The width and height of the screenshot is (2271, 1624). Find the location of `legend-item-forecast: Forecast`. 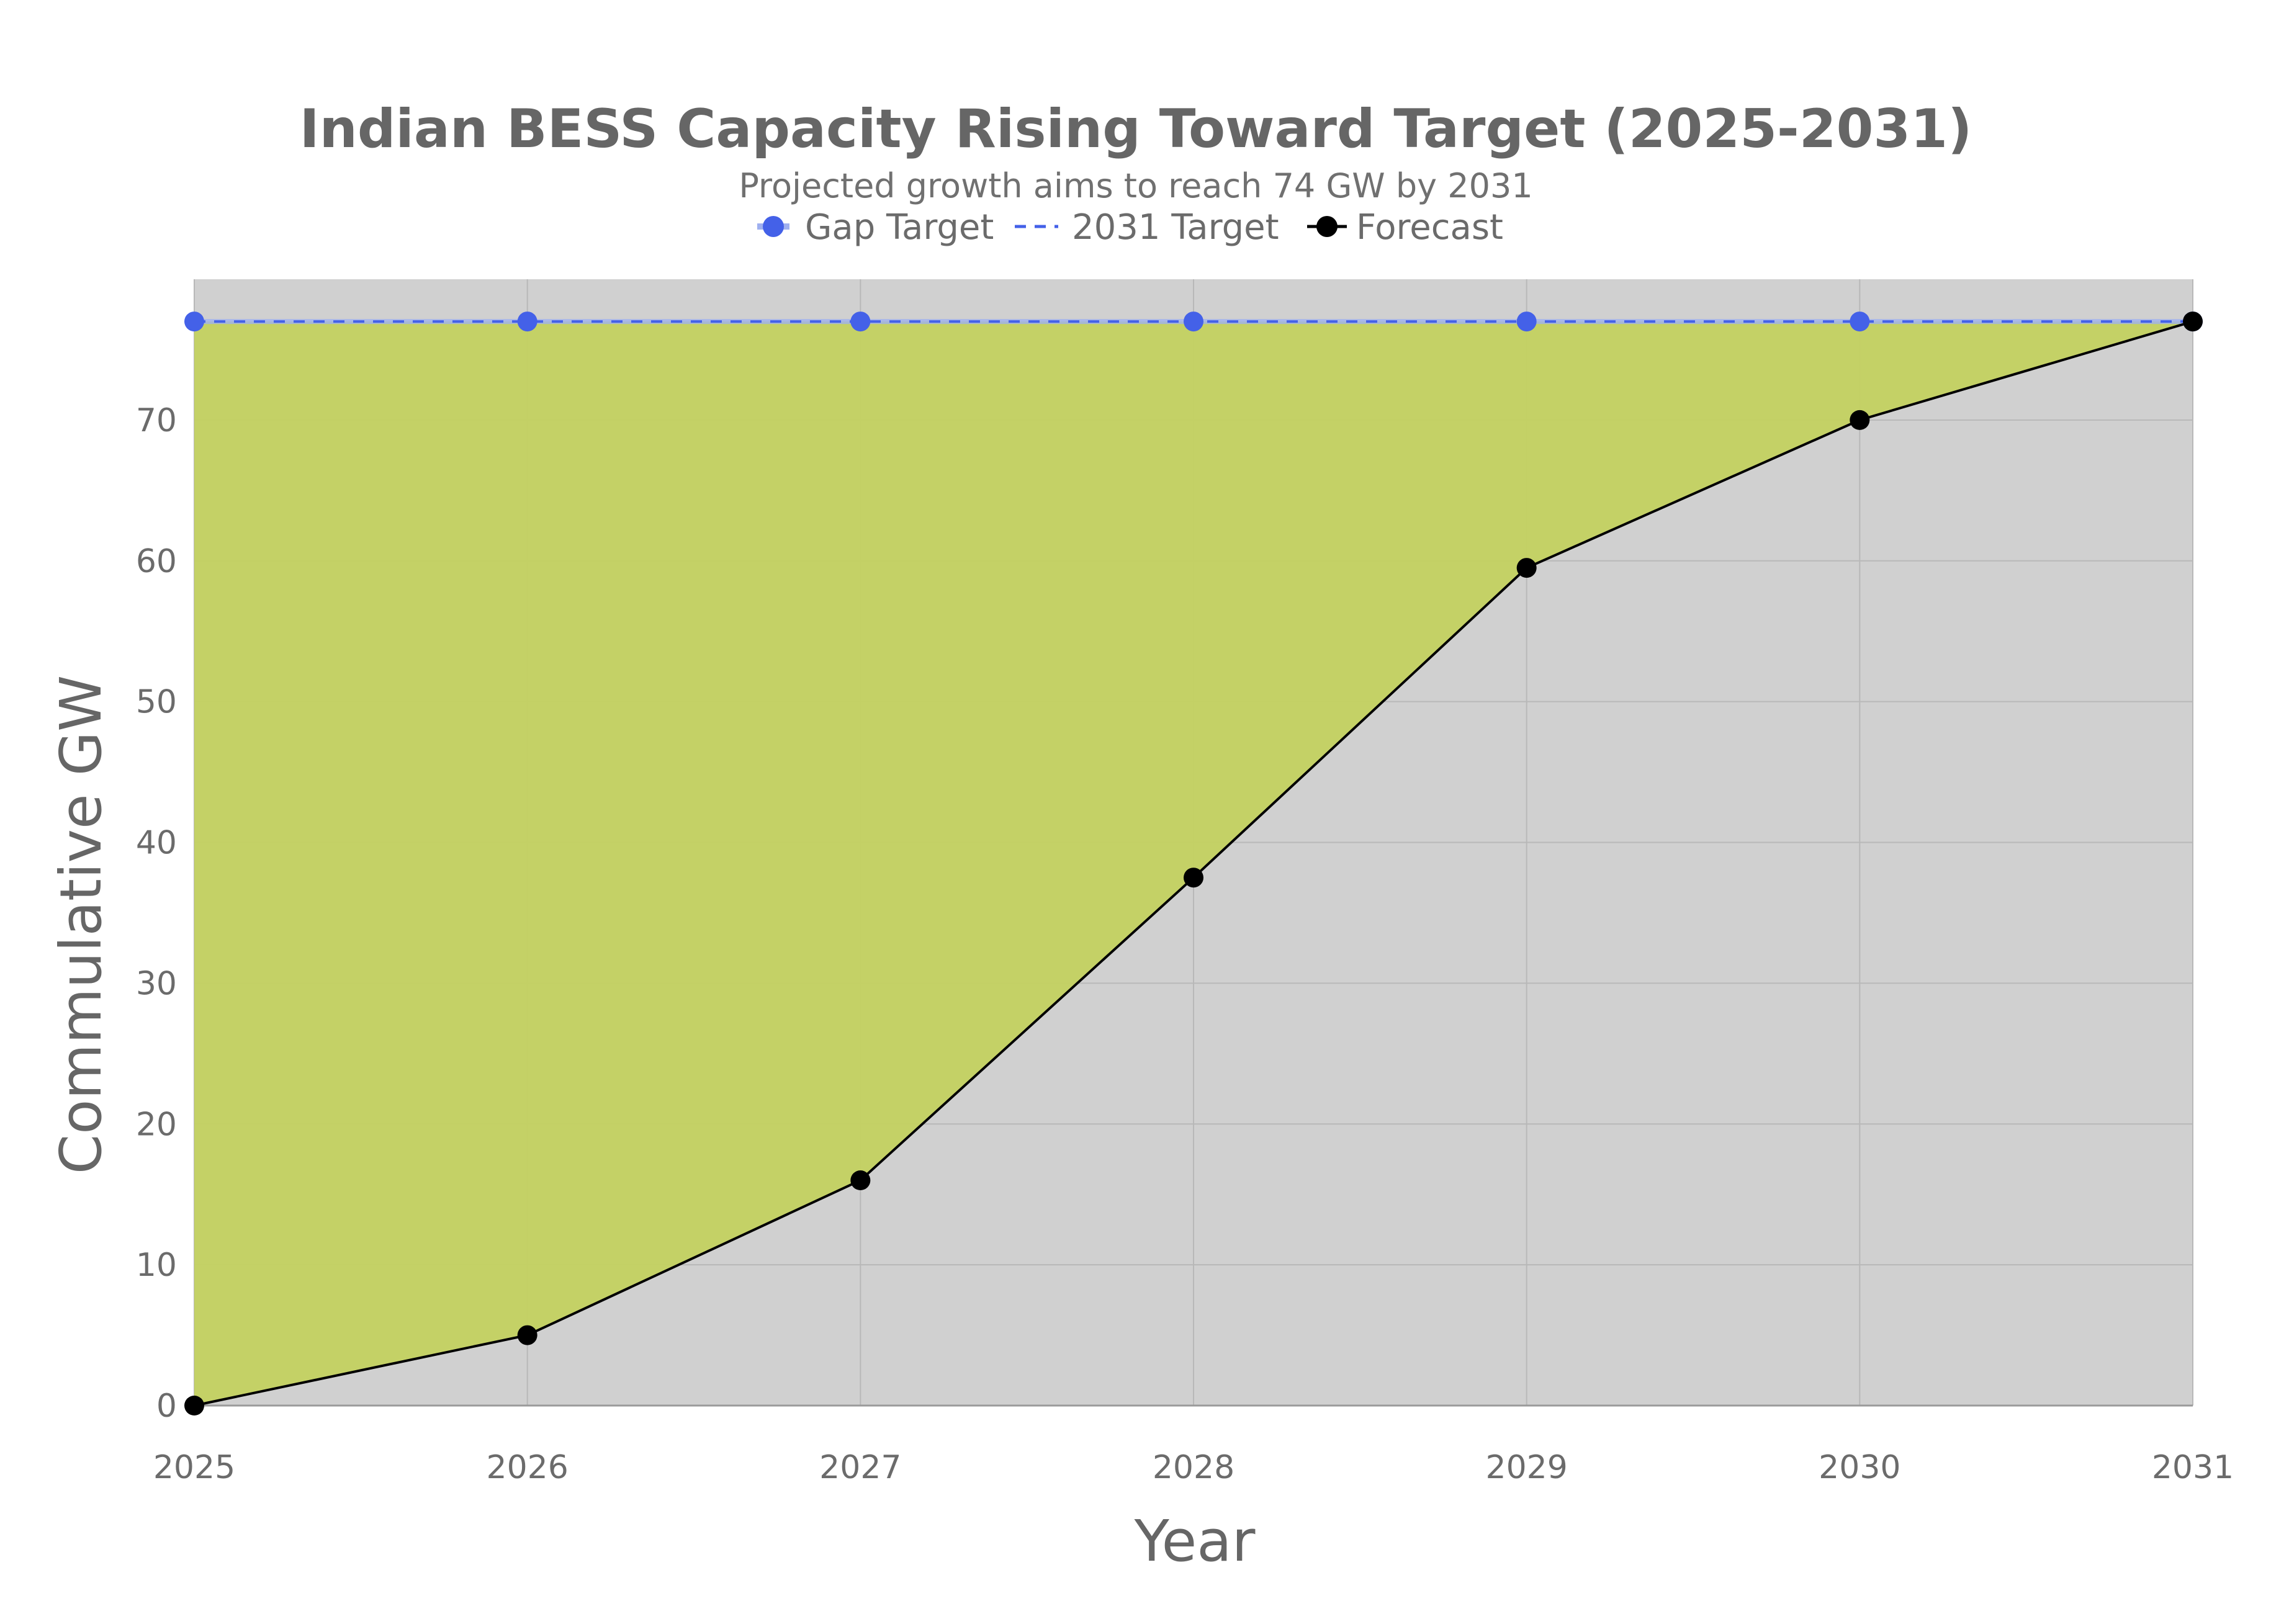

legend-item-forecast: Forecast is located at coordinates (1405, 228).